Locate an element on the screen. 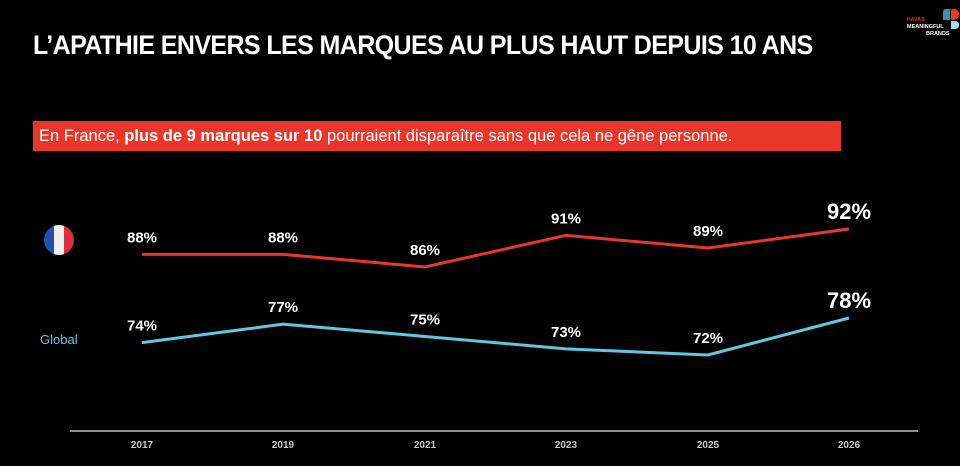 This screenshot has height=466, width=960. x-tick-label: 2025 is located at coordinates (708, 445).